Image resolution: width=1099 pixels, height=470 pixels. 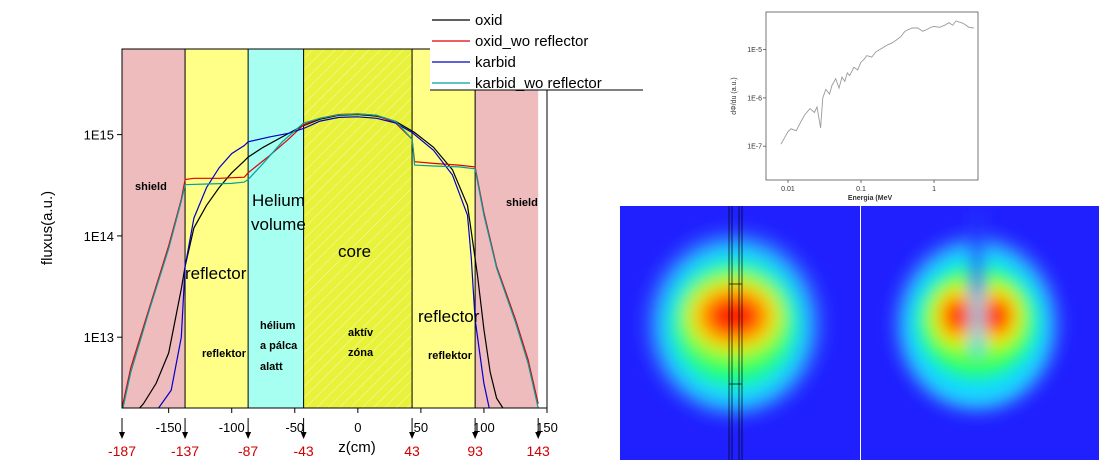 What do you see at coordinates (449, 316) in the screenshot?
I see `reflector-right-label: reflector` at bounding box center [449, 316].